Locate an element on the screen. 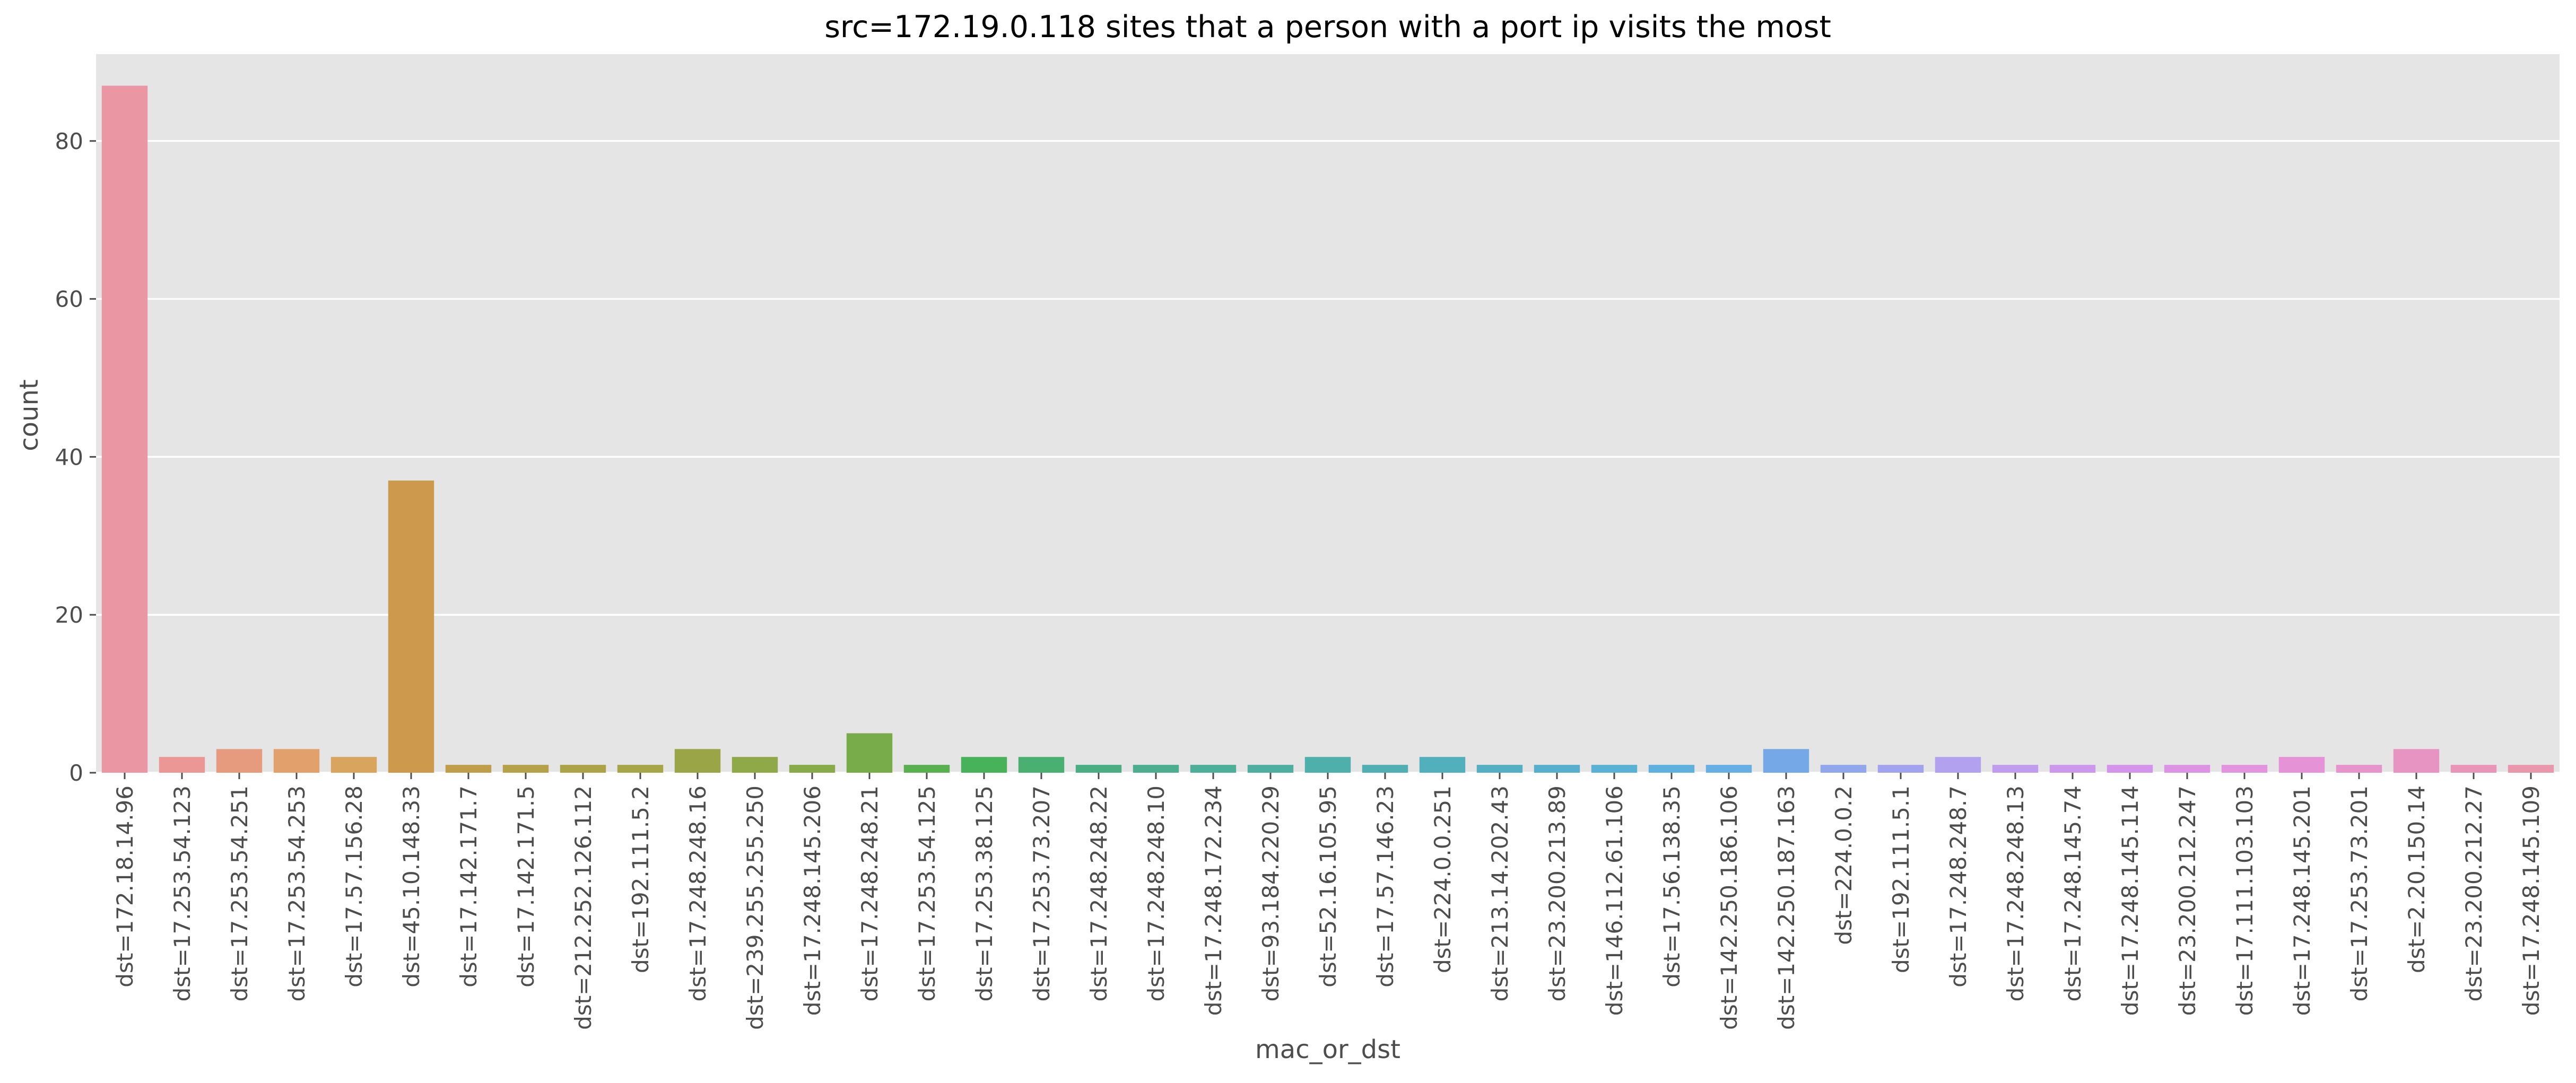  x-tick-label: dst=17.248.248.13 is located at coordinates (2016, 893).